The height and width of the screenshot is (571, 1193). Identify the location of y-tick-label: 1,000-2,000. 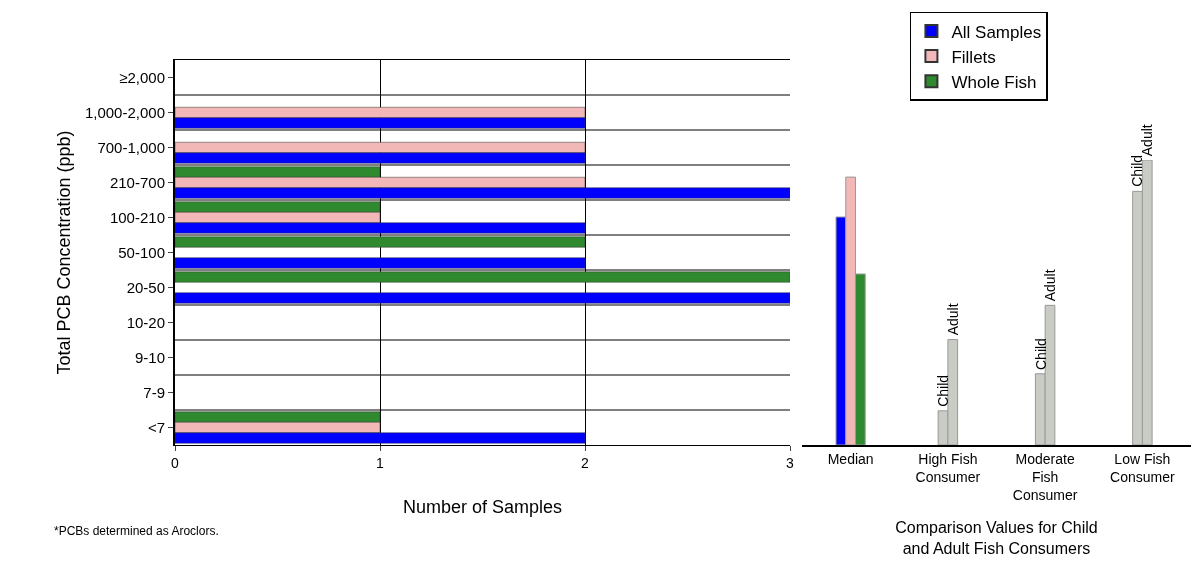
(124, 112).